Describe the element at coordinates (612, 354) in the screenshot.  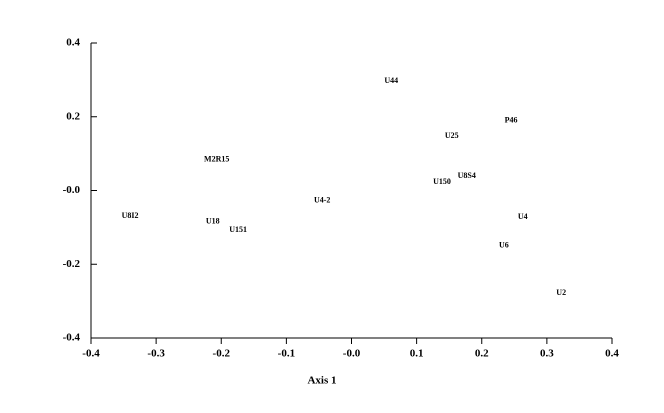
I see `x-tick-label: 0.4` at that location.